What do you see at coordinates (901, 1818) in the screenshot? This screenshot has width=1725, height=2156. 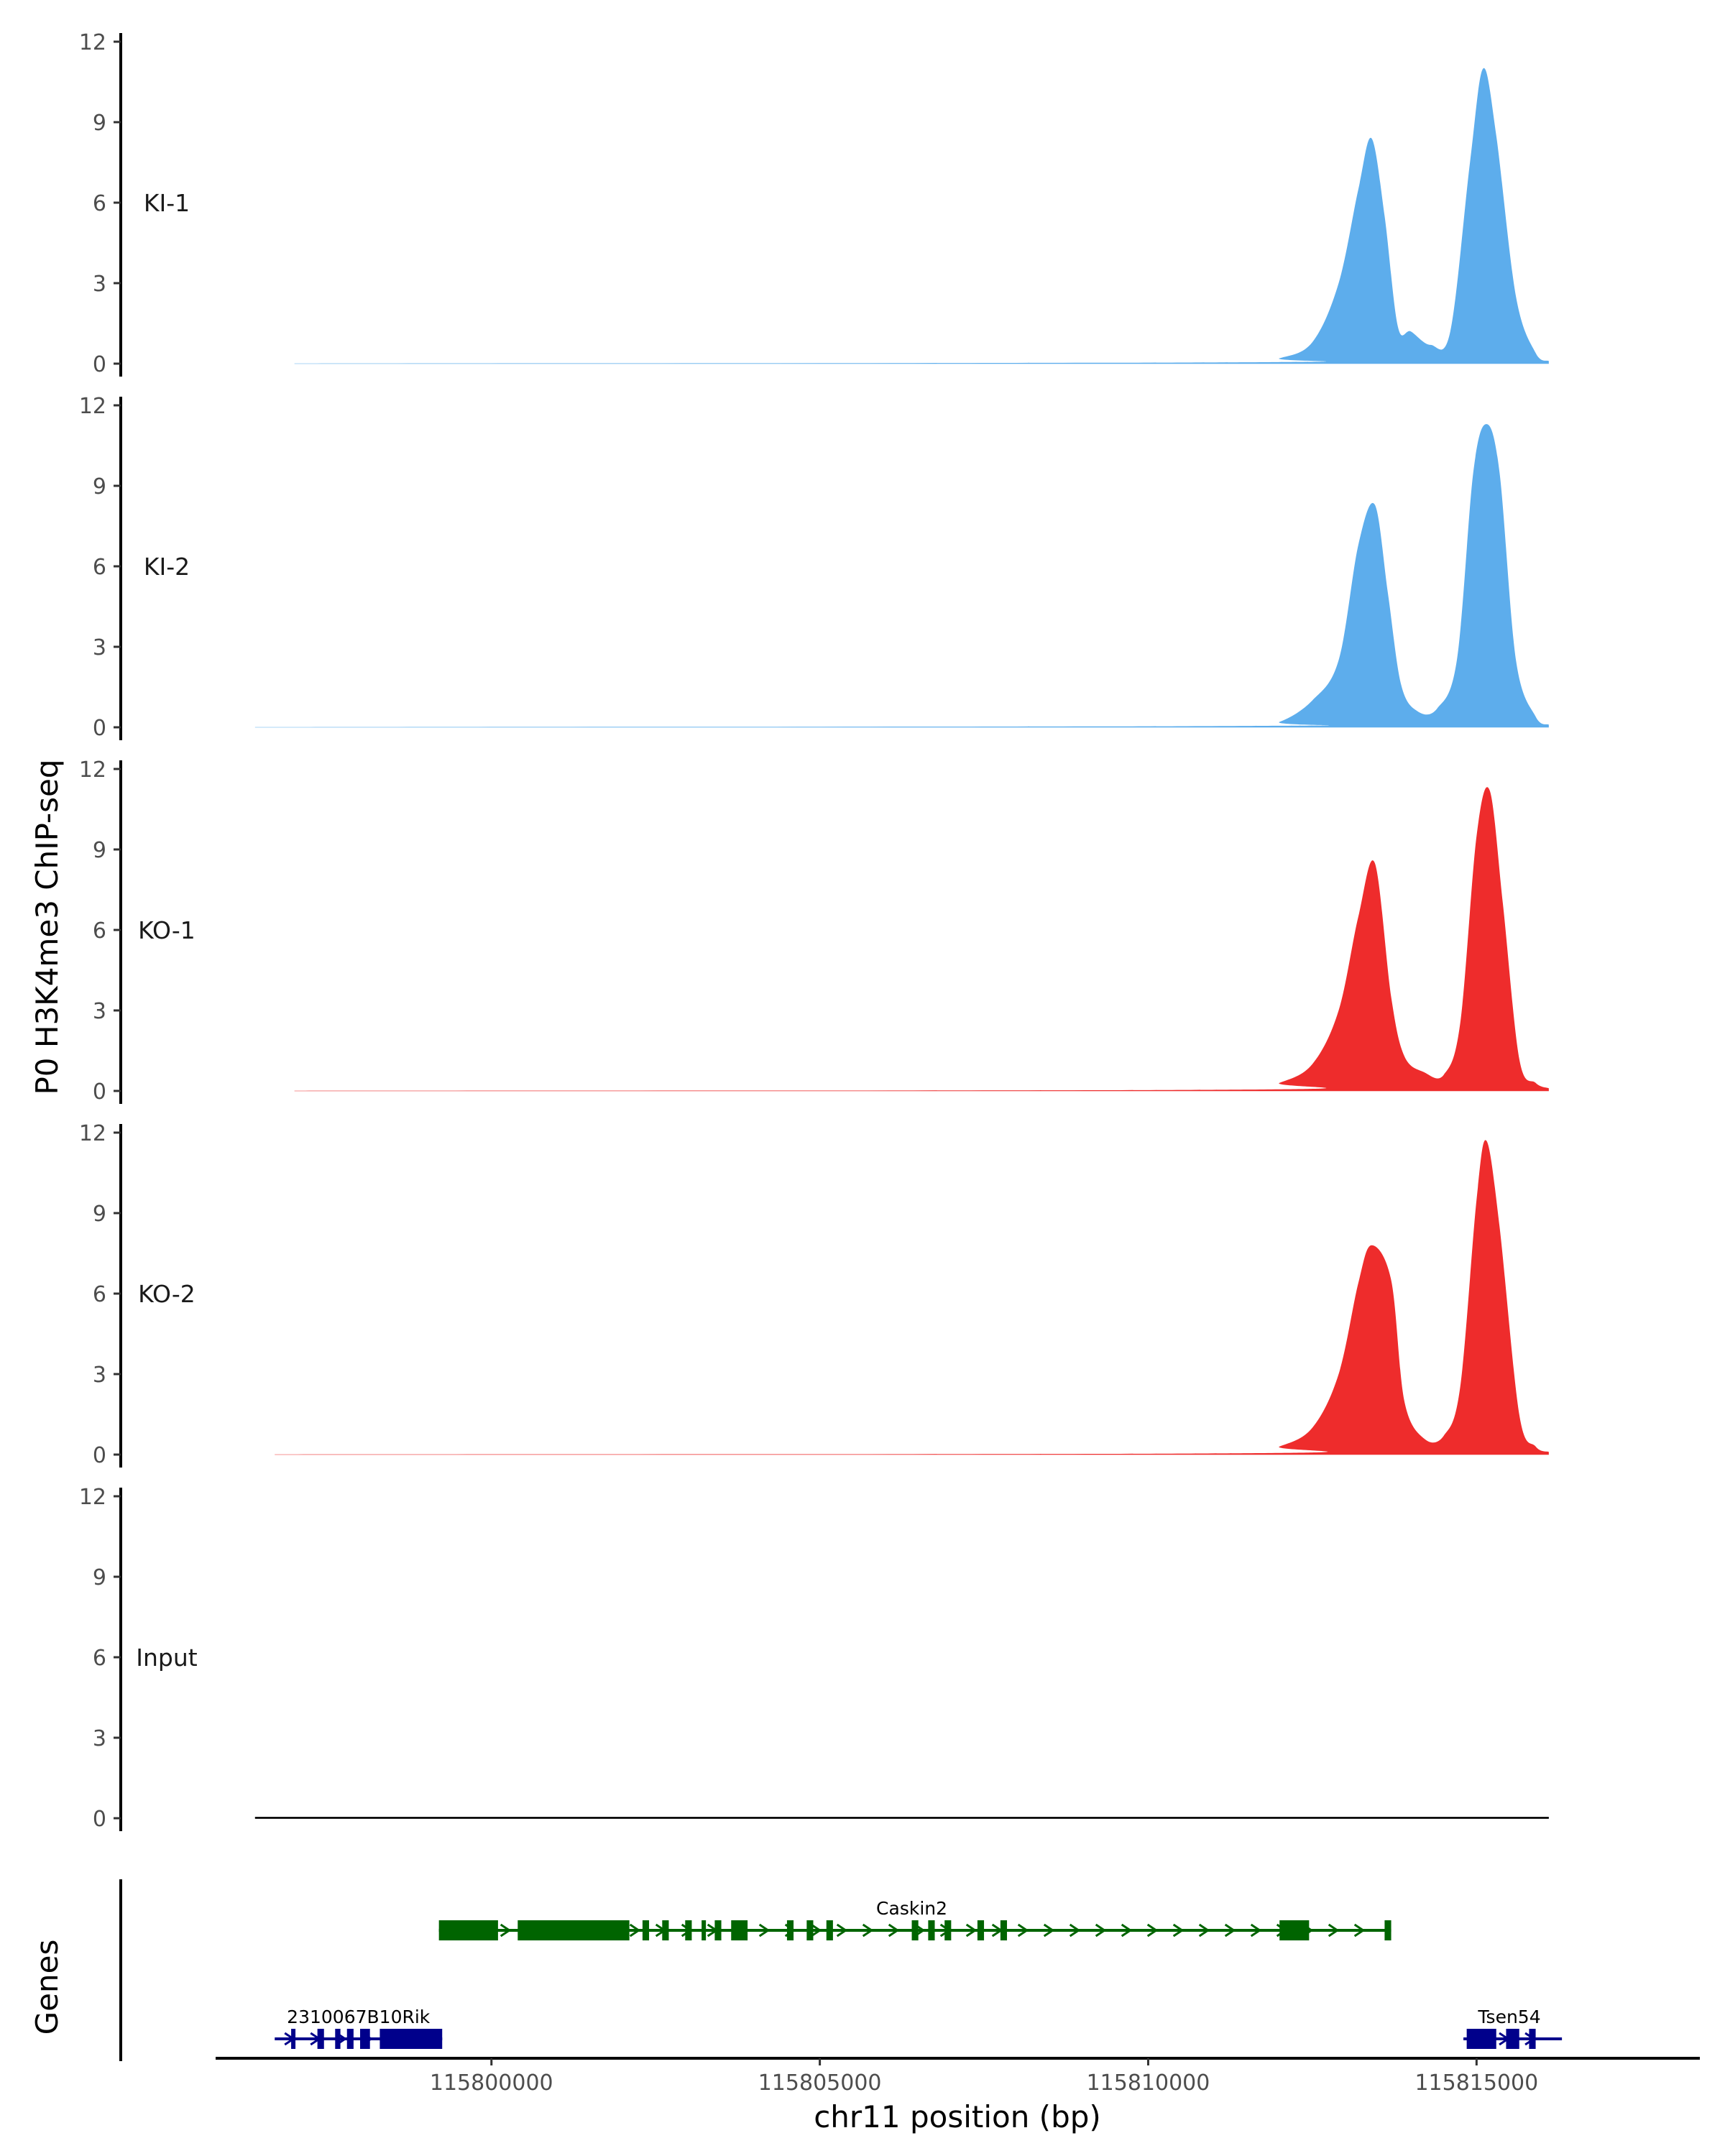 I see `signal-area-input` at bounding box center [901, 1818].